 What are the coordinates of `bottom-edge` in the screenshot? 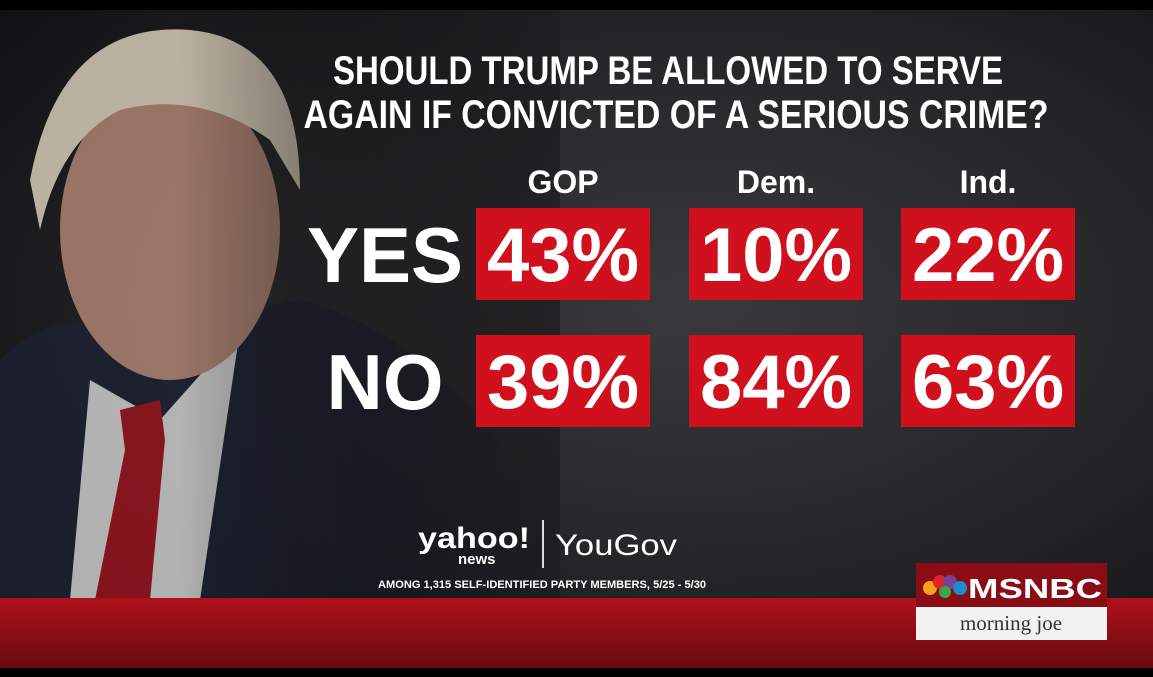 It's located at (576, 672).